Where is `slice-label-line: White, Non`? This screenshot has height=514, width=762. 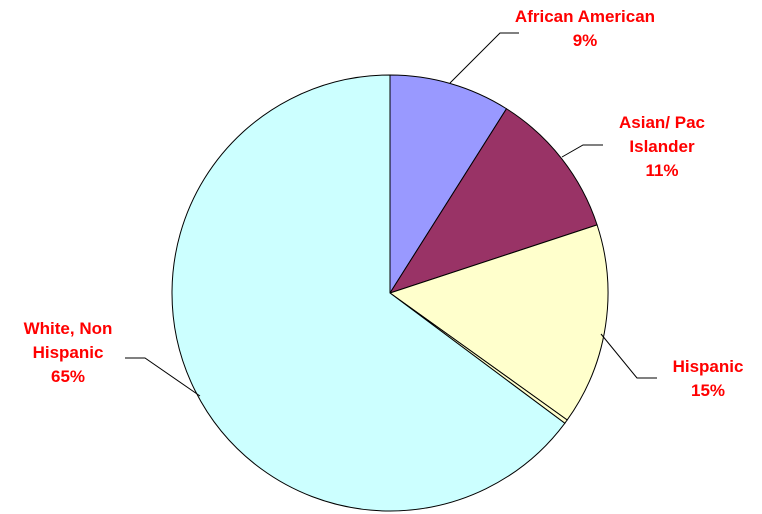
slice-label-line: White, Non is located at coordinates (68, 328).